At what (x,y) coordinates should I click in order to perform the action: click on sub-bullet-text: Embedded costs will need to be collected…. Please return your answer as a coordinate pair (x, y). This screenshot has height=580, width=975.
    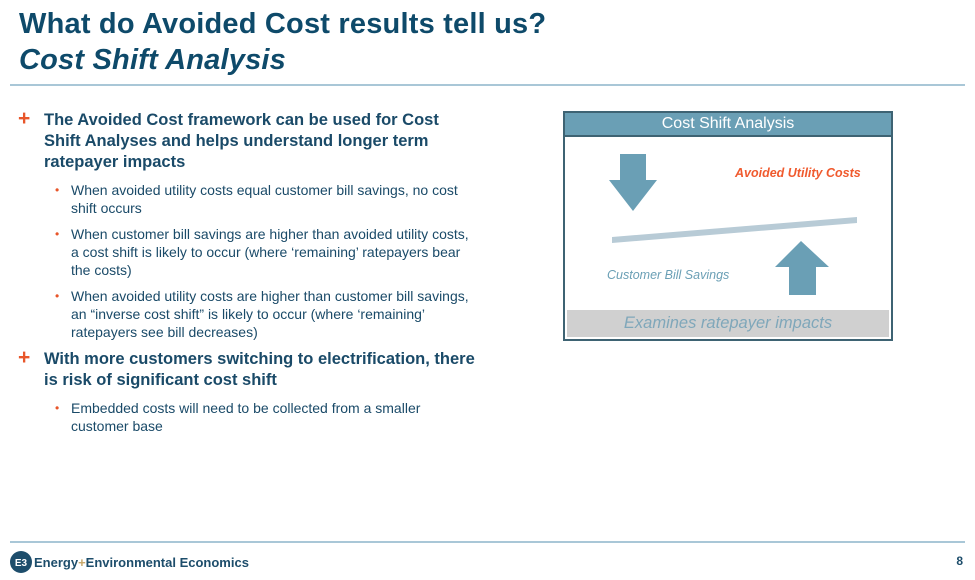
    Looking at the image, I should click on (246, 417).